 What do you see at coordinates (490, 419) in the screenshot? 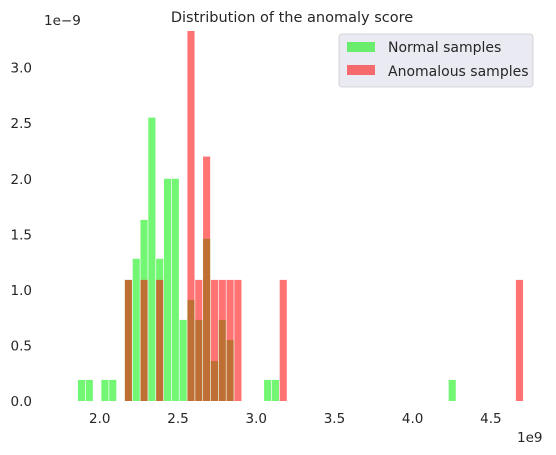
I see `x-tick-label: 4.5` at bounding box center [490, 419].